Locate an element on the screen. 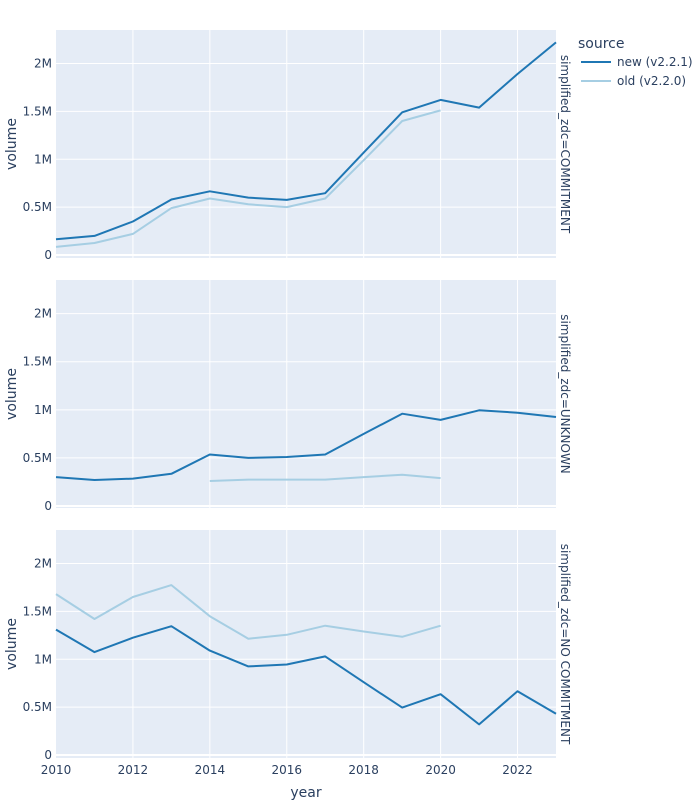 The image size is (700, 804). legend-item-new: new (v2.2.1) is located at coordinates (637, 62).